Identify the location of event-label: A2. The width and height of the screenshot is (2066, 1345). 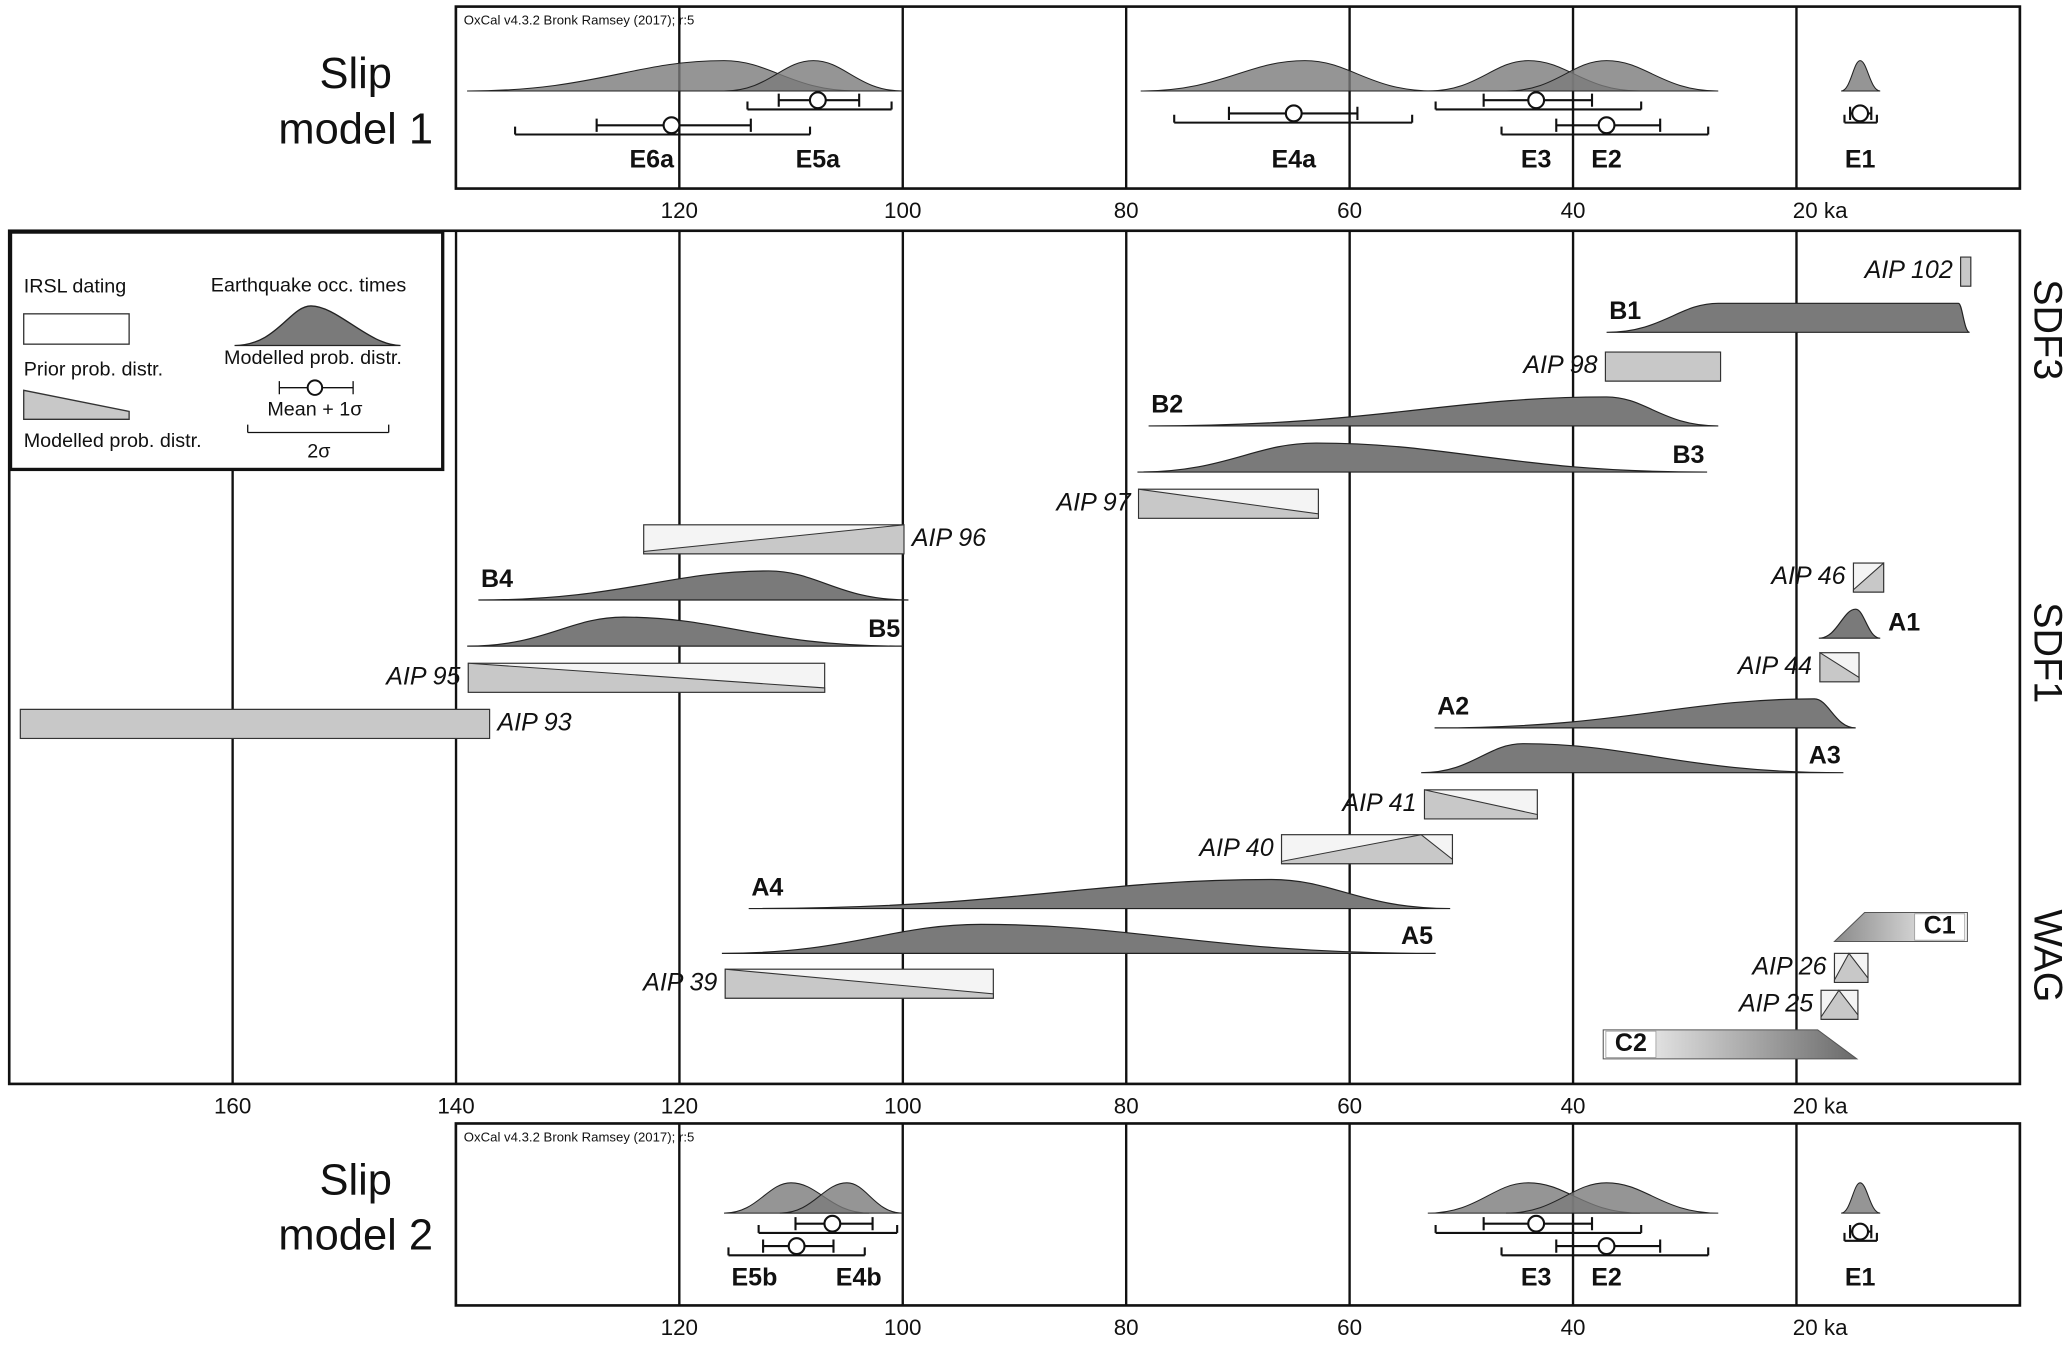
(1453, 707).